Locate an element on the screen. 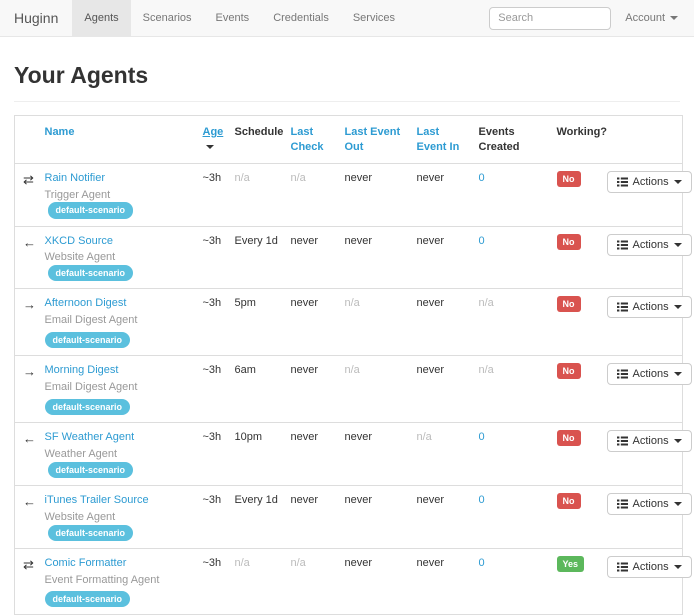 The height and width of the screenshot is (615, 694). agent-subtitle: Trigger Agentdefault-scenario is located at coordinates (120, 203).